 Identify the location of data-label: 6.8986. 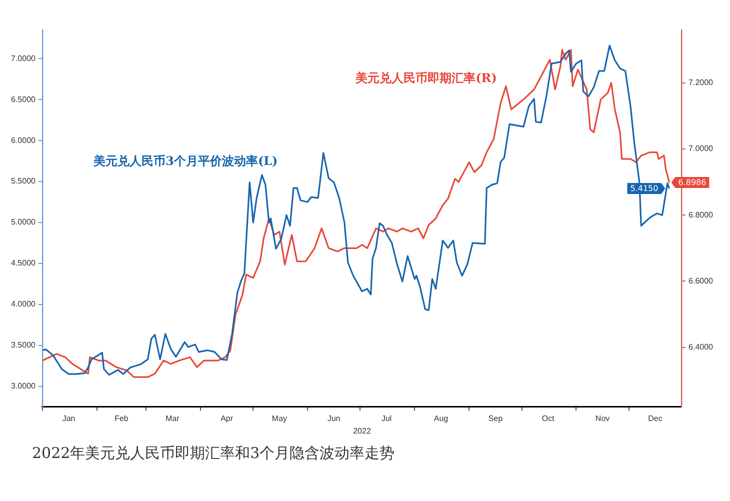
(692, 183).